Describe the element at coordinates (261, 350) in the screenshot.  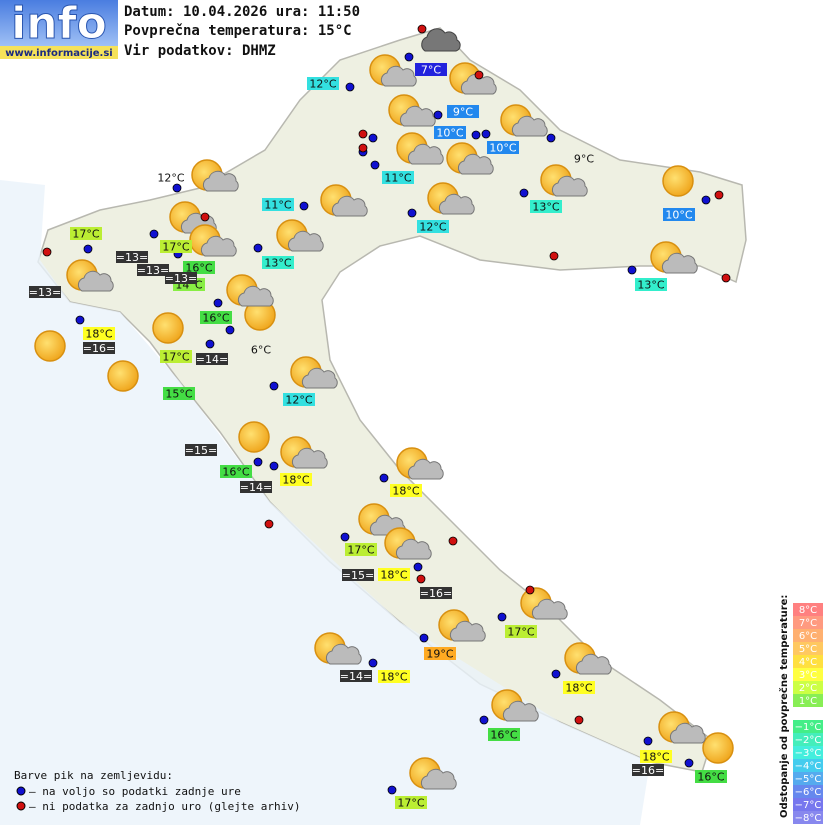
I see `station-temp: 6°C` at that location.